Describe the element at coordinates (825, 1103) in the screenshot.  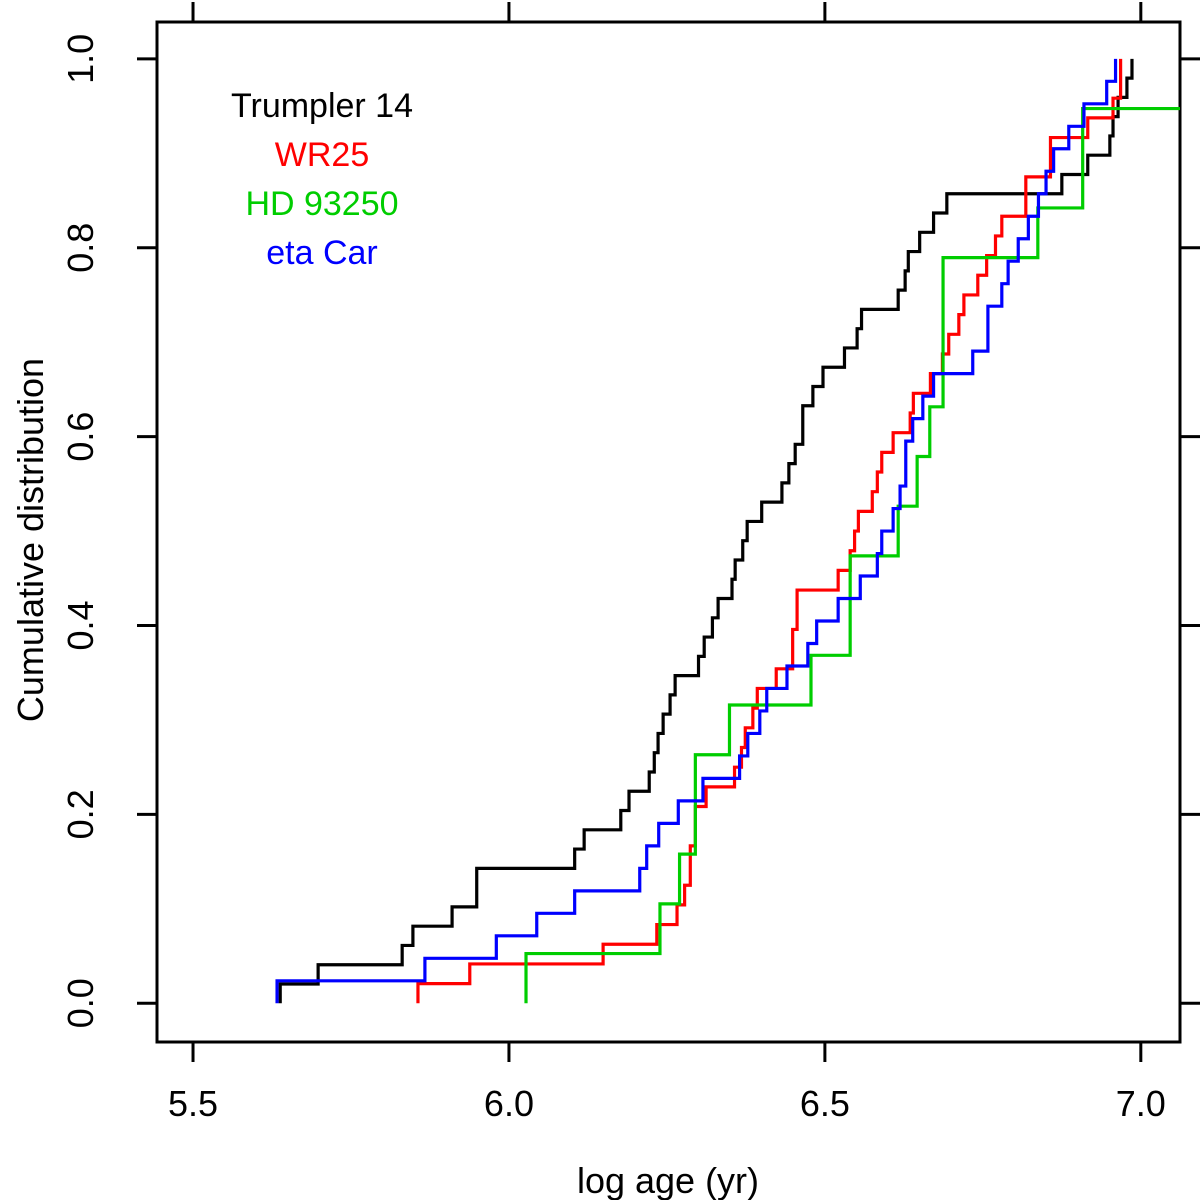
I see `x-tick-label: 6.5` at that location.